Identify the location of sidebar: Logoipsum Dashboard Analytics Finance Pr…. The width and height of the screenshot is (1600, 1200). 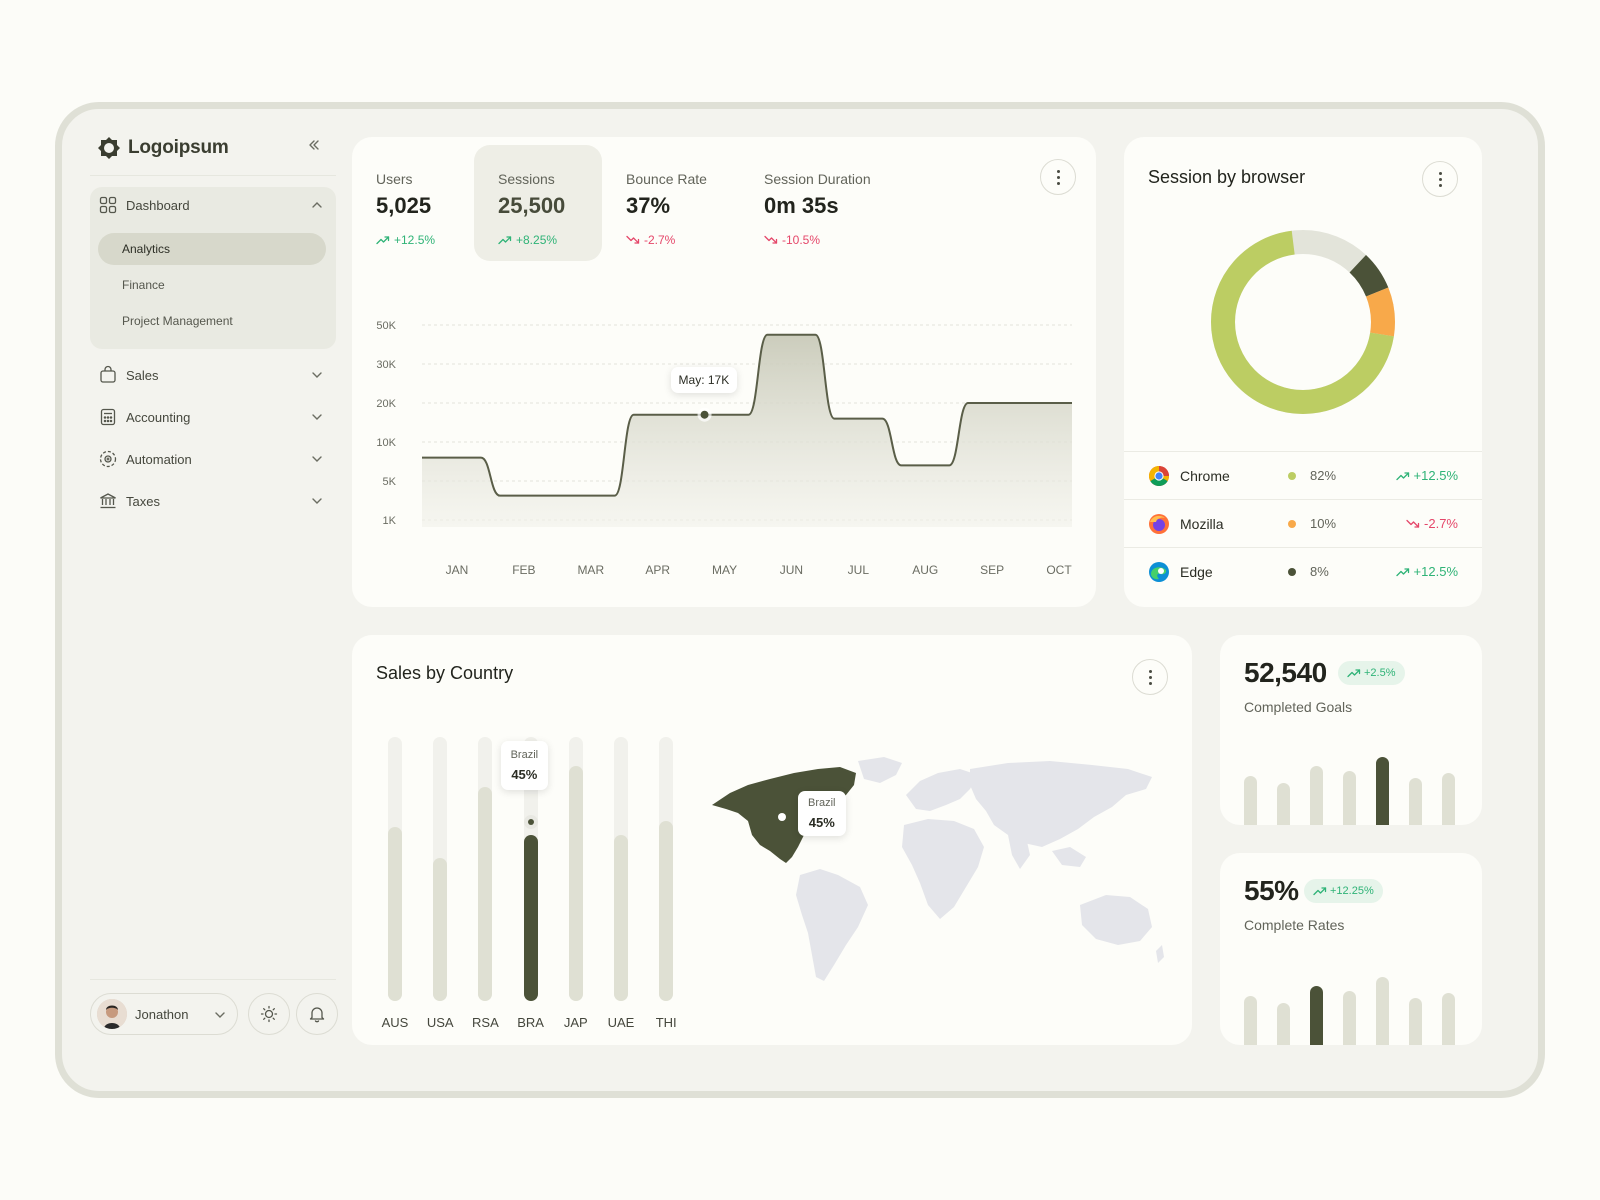
(209, 603).